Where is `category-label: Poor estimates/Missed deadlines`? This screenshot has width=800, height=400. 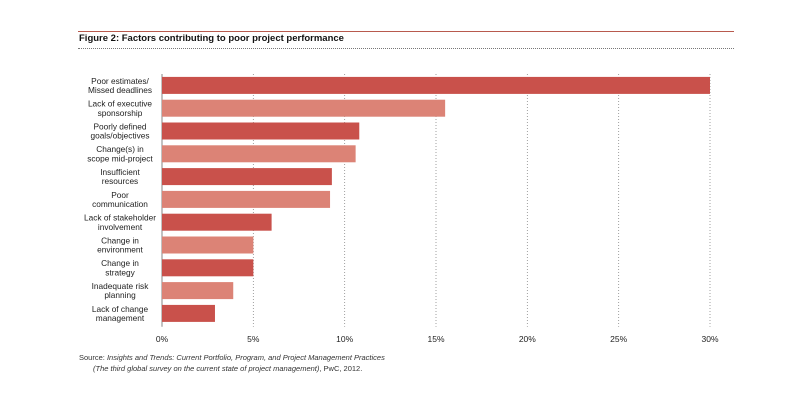 category-label: Poor estimates/Missed deadlines is located at coordinates (120, 85).